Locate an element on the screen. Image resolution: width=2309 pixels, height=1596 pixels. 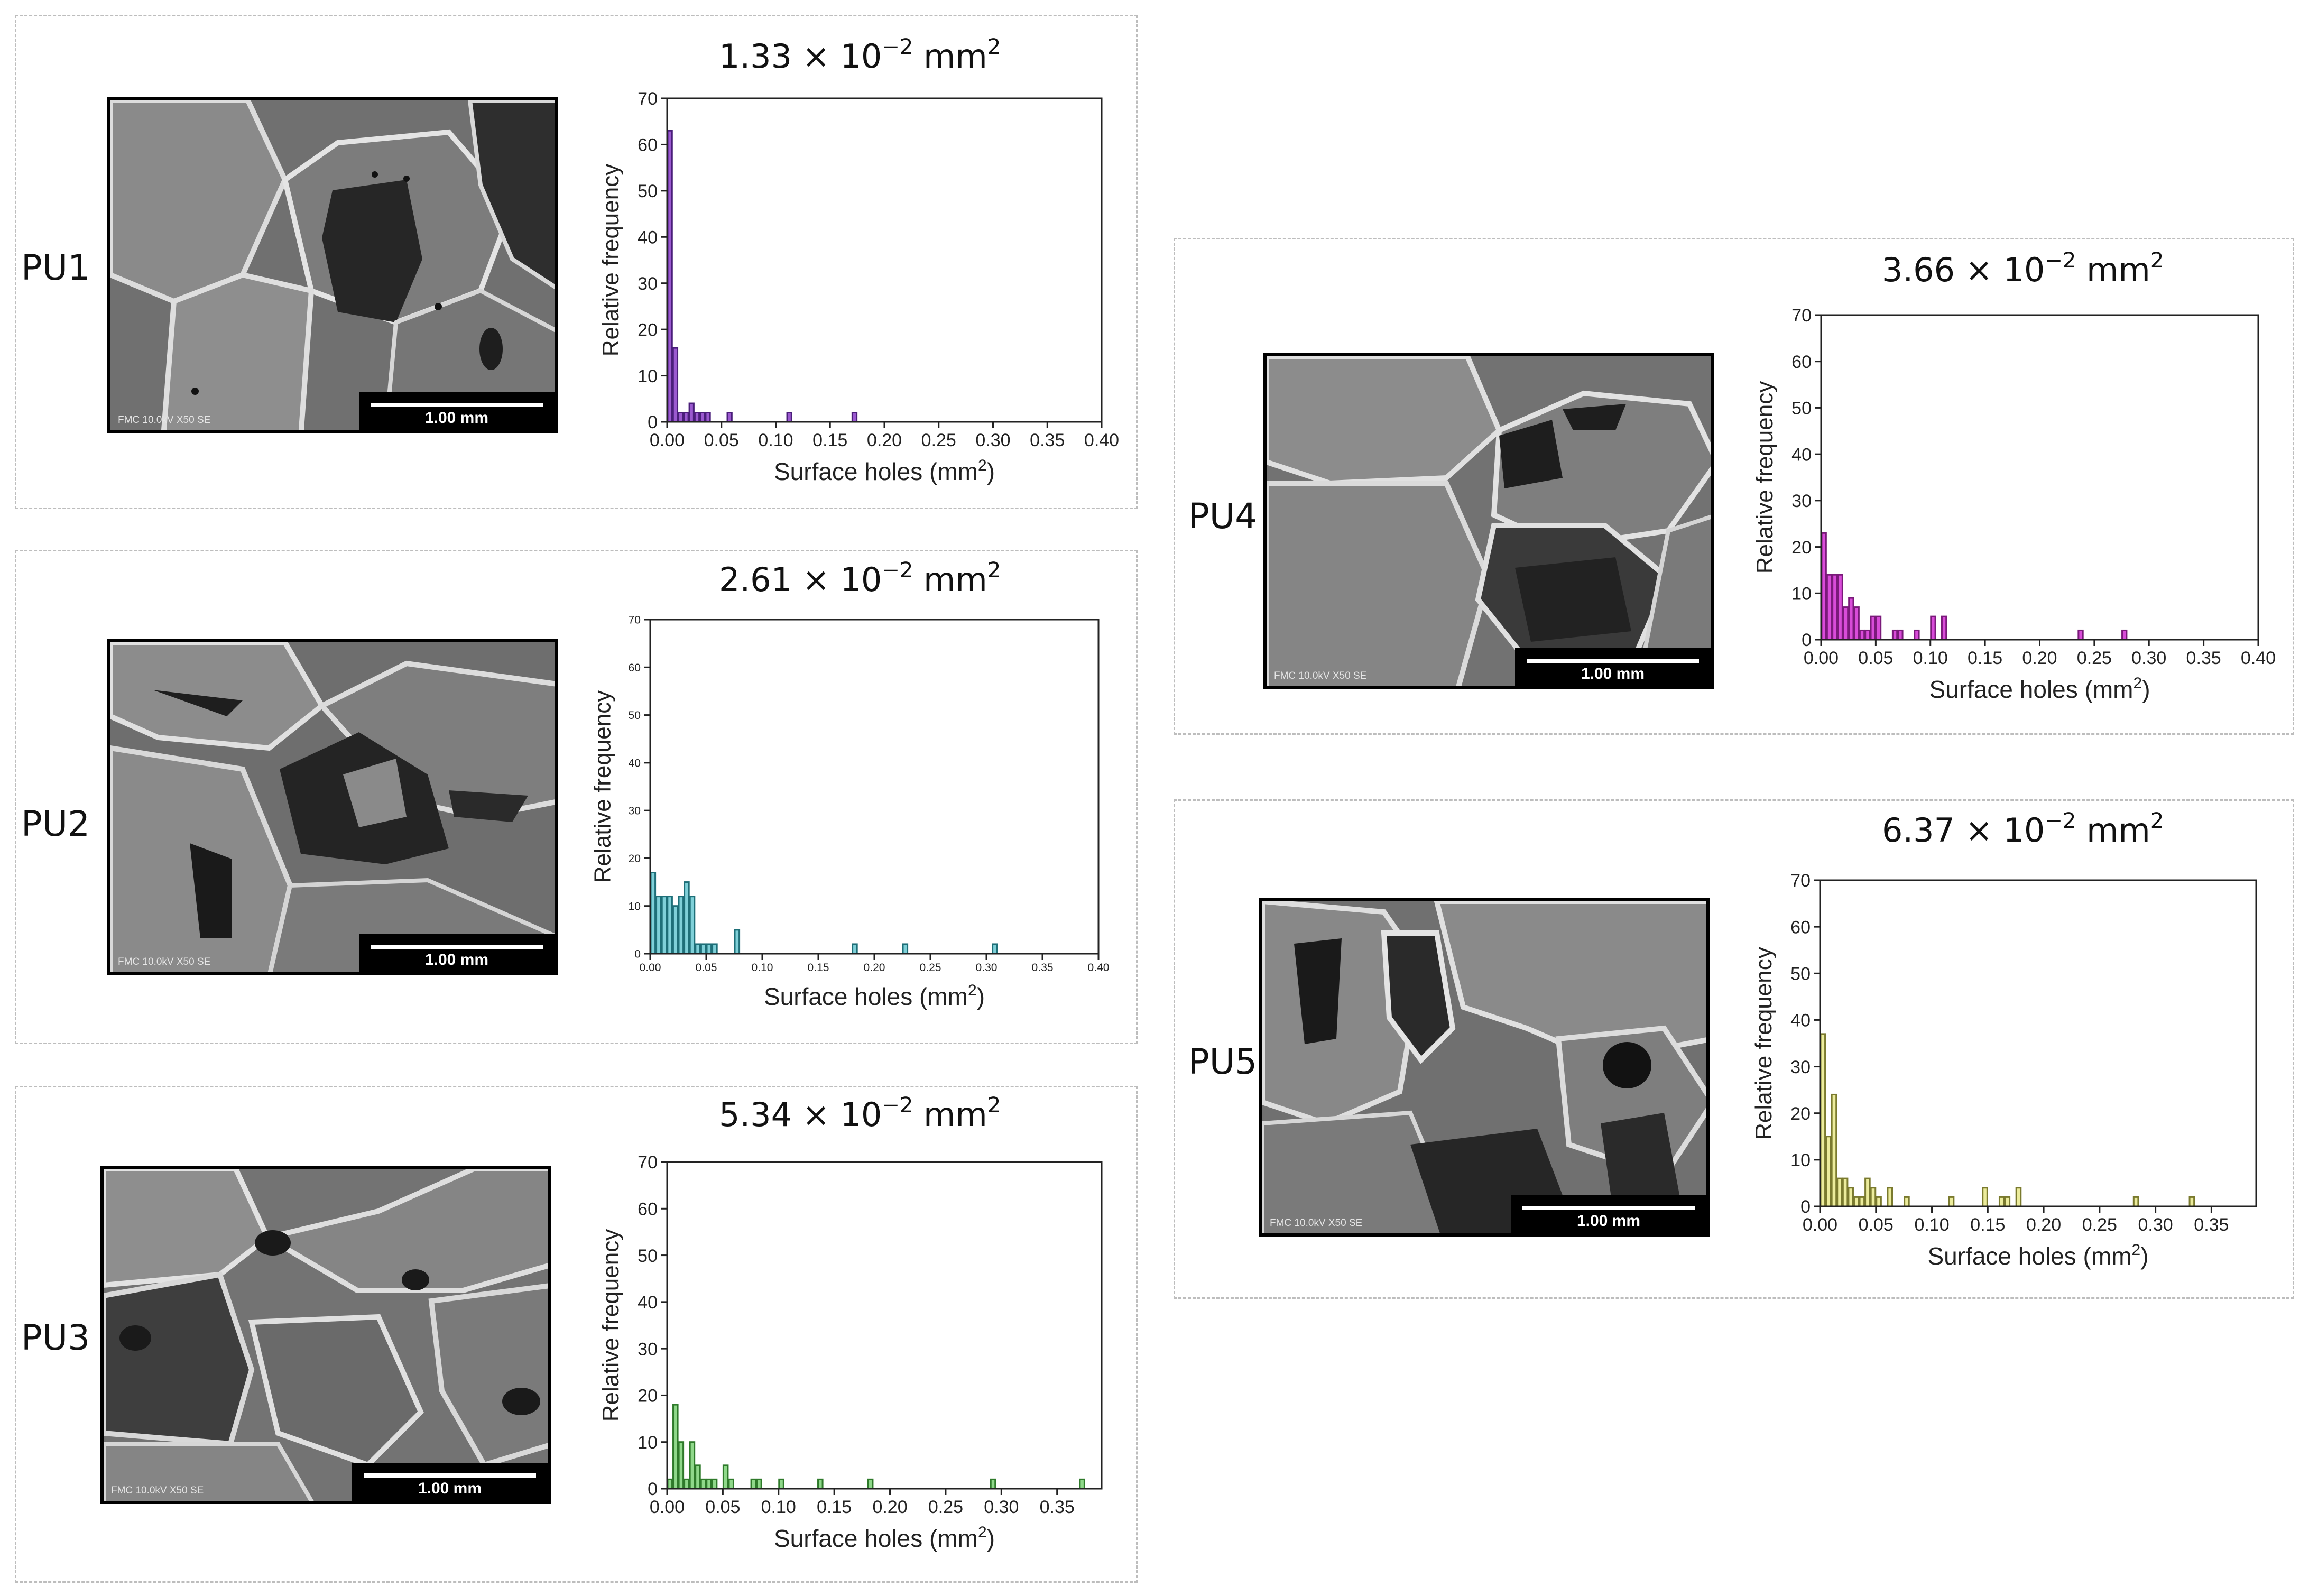
y-tick-label: 60 is located at coordinates (648, 1210).